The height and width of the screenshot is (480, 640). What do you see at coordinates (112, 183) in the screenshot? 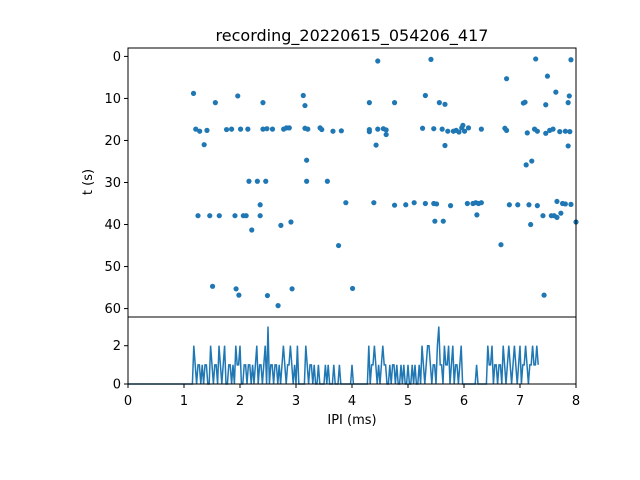
I see `scatter-y-tick-label: 30` at bounding box center [112, 183].